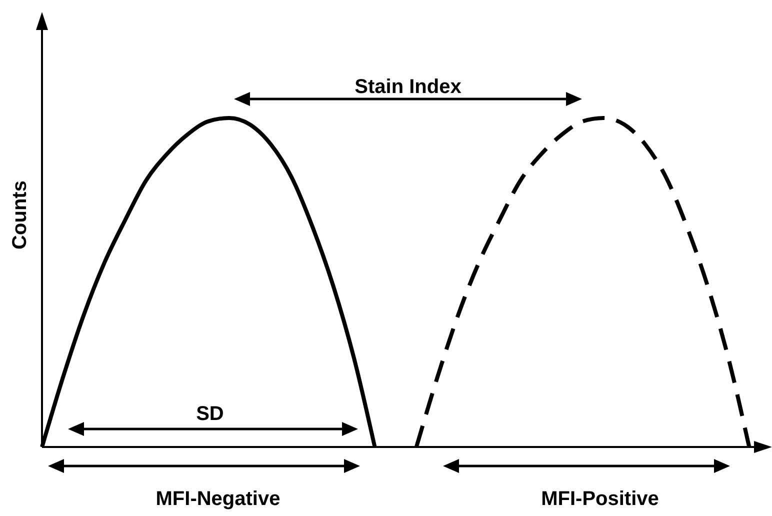  Describe the element at coordinates (210, 414) in the screenshot. I see `annotation: SD` at that location.